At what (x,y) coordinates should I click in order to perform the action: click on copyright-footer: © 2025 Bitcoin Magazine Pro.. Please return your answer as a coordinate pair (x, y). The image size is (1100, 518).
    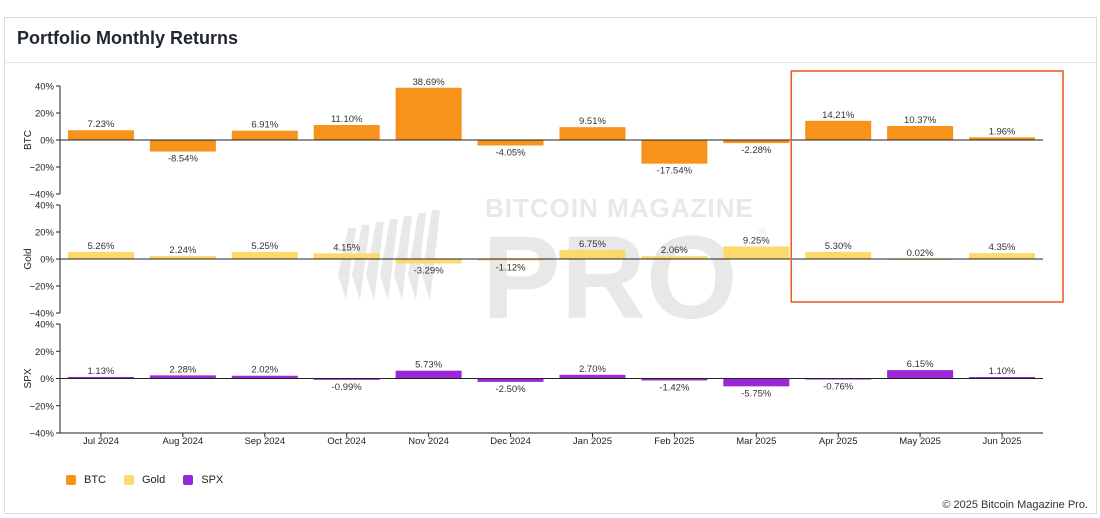
    Looking at the image, I should click on (1015, 505).